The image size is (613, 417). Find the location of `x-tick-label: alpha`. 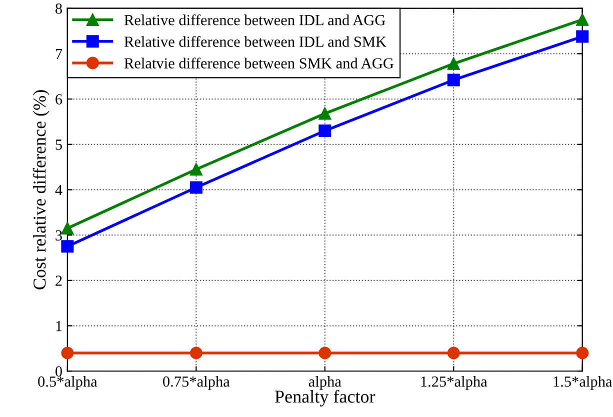

x-tick-label: alpha is located at coordinates (325, 383).